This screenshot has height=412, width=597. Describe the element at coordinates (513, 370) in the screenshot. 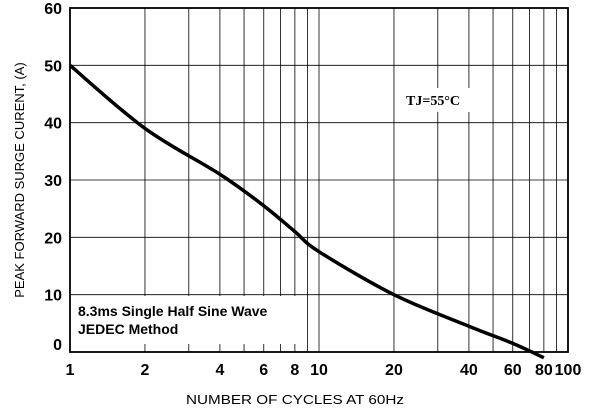

I see `x-tick-label: 60` at that location.